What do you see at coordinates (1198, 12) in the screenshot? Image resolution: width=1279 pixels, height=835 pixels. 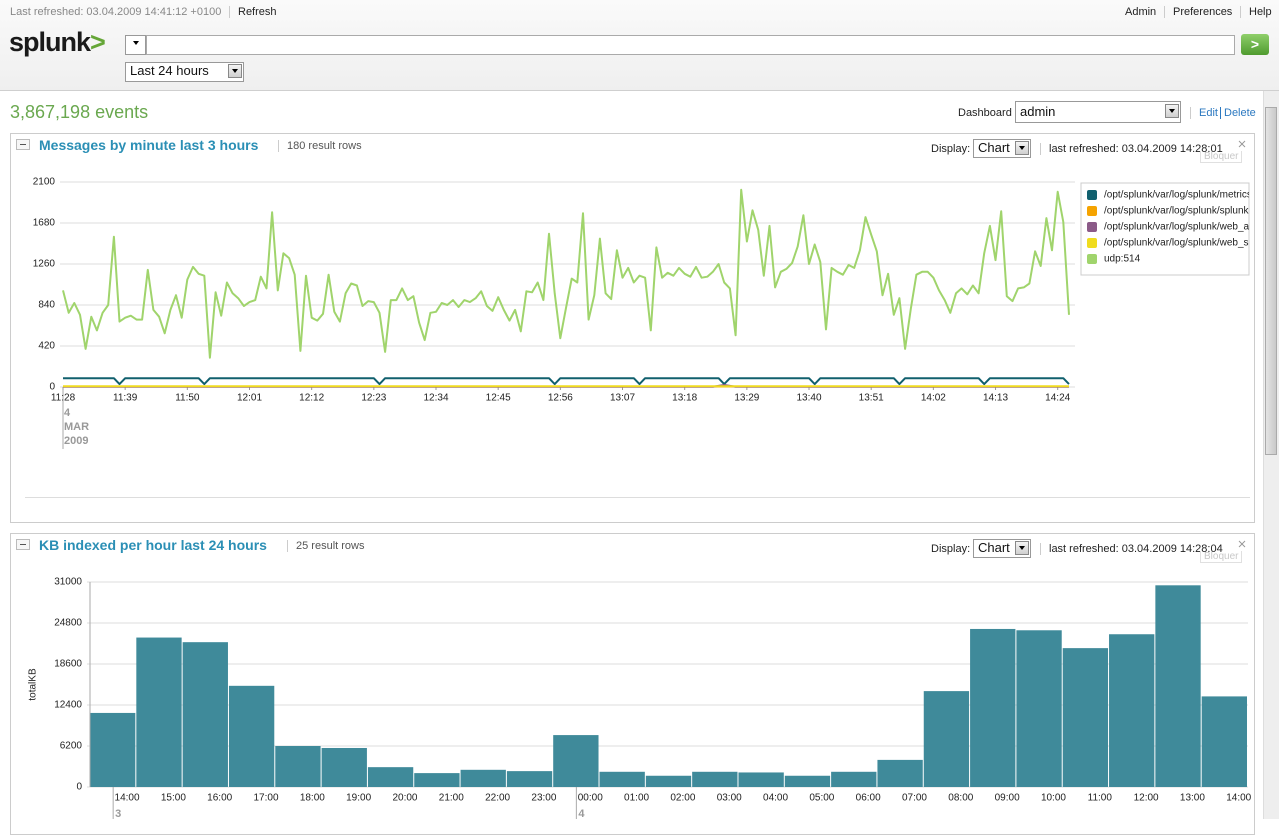 I see `menu-preferences: Preferences` at bounding box center [1198, 12].